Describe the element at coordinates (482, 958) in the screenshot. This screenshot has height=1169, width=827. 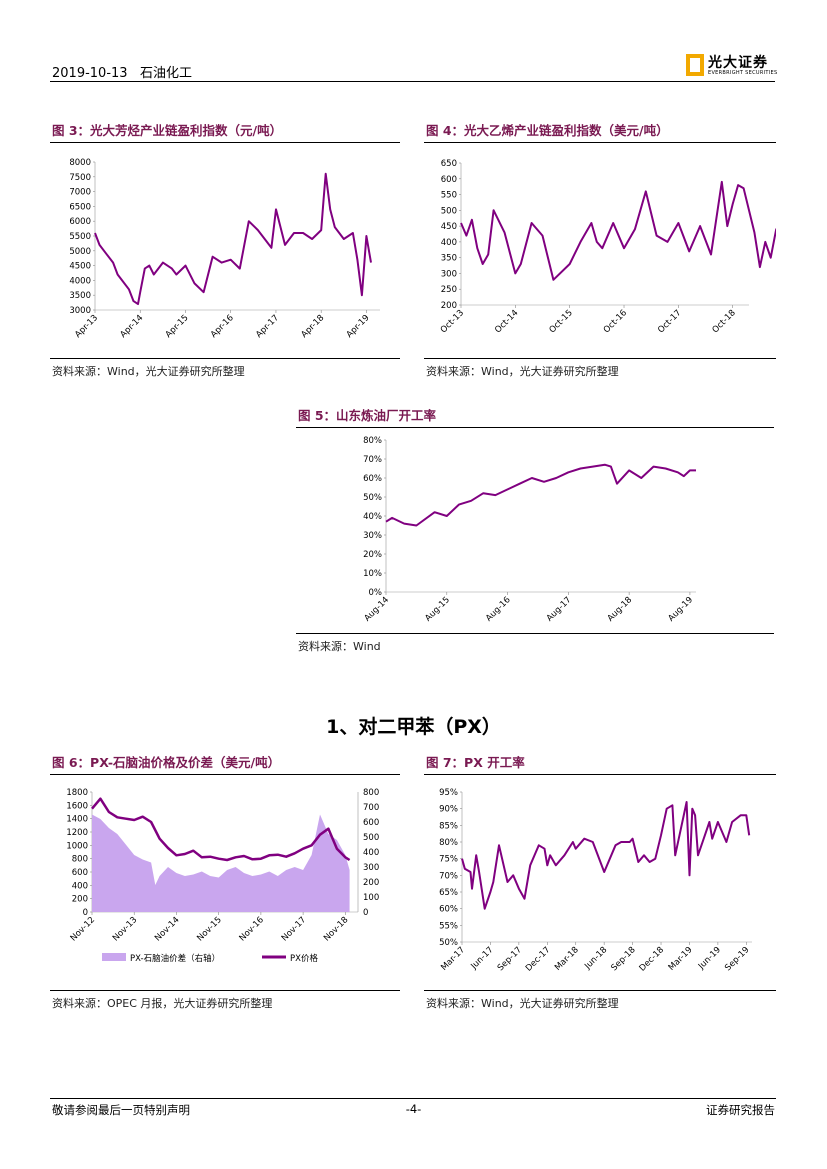
I see `x-tick-label: Jun-17` at that location.